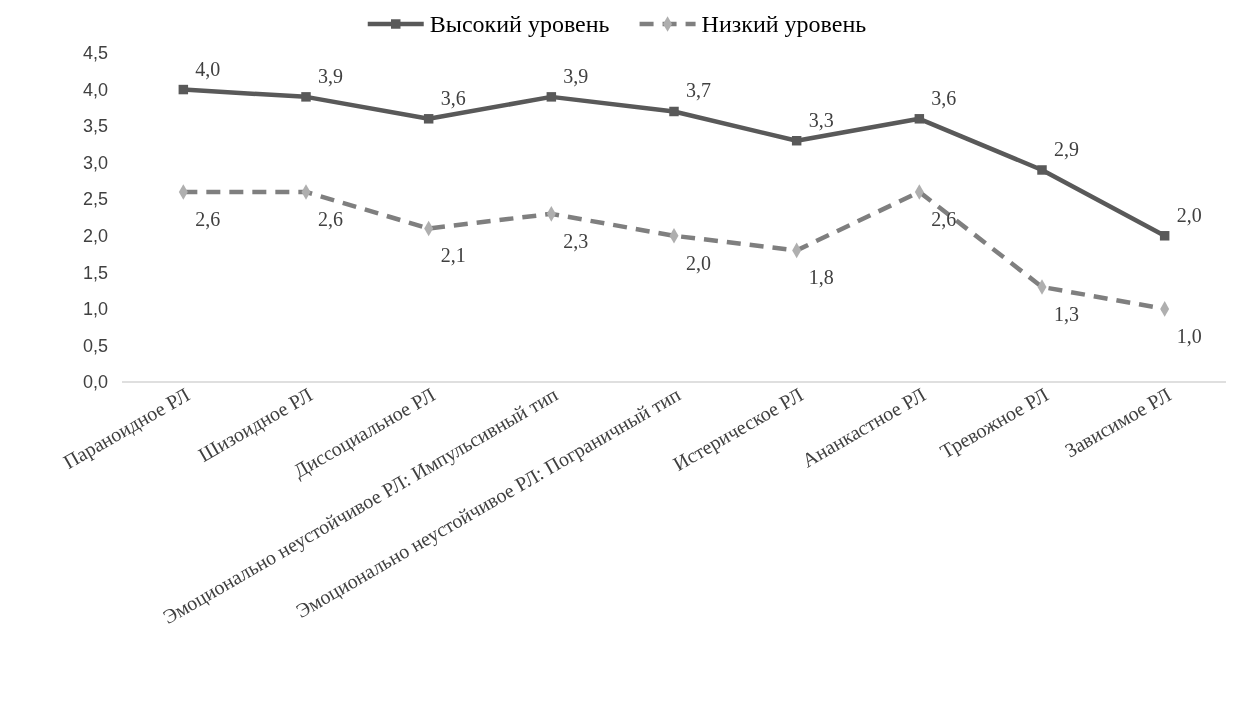 Image resolution: width=1234 pixels, height=708 pixels. I want to click on y-tick-label: 1,0, so click(95, 309).